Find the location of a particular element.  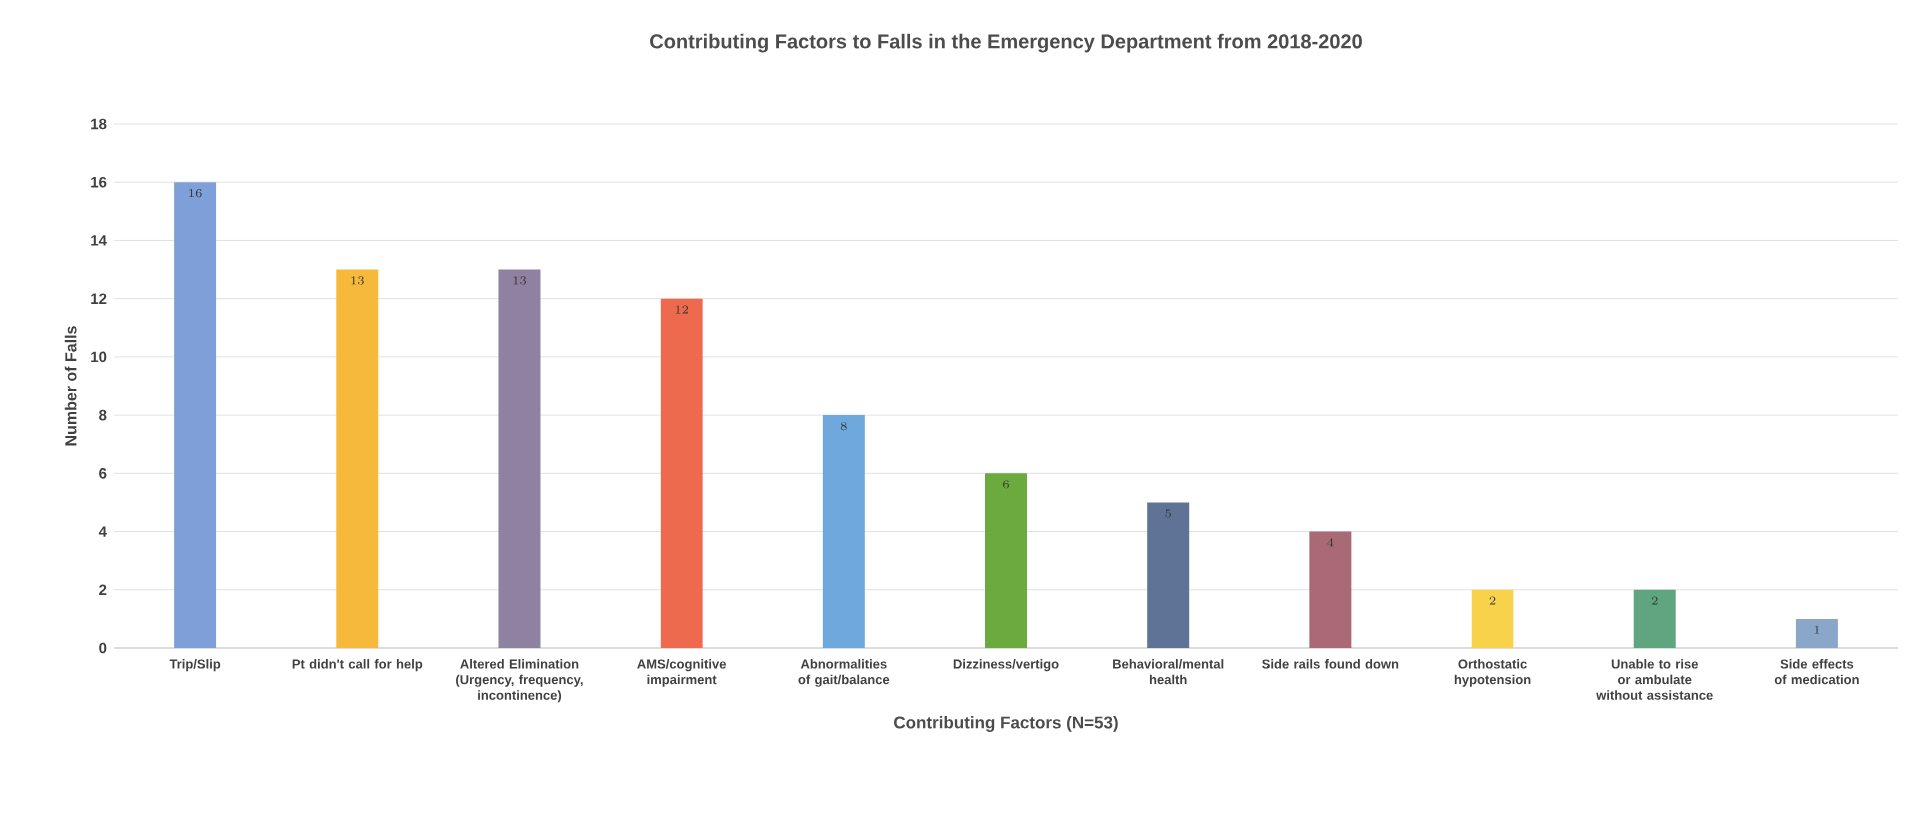

x-tick-label: Pt didn't call for help is located at coordinates (357, 665).